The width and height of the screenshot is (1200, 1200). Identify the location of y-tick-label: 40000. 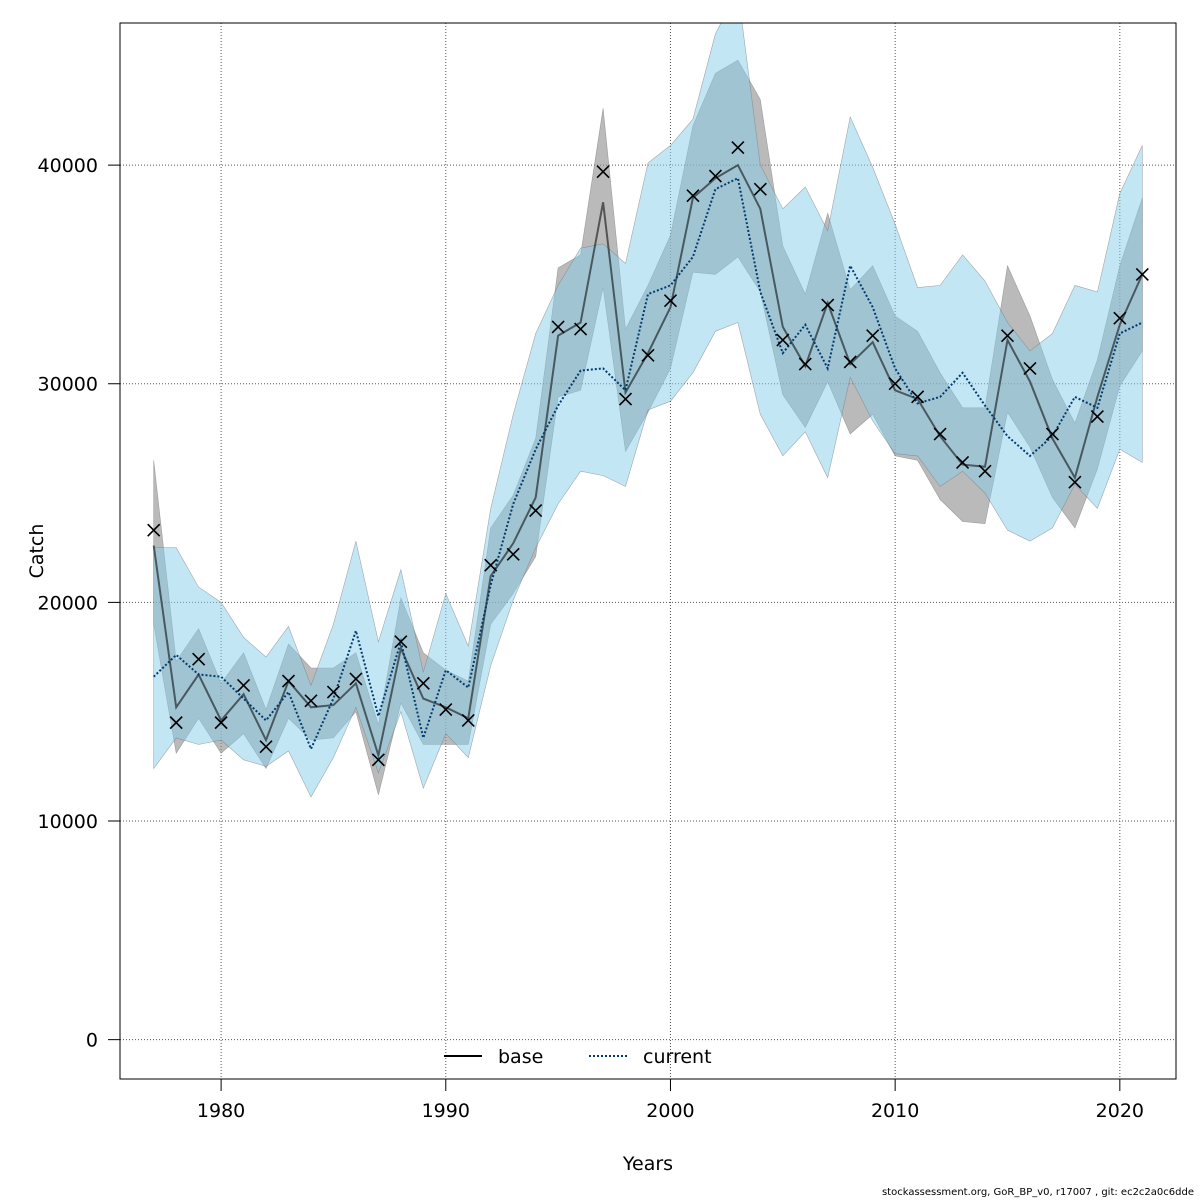
(68, 166).